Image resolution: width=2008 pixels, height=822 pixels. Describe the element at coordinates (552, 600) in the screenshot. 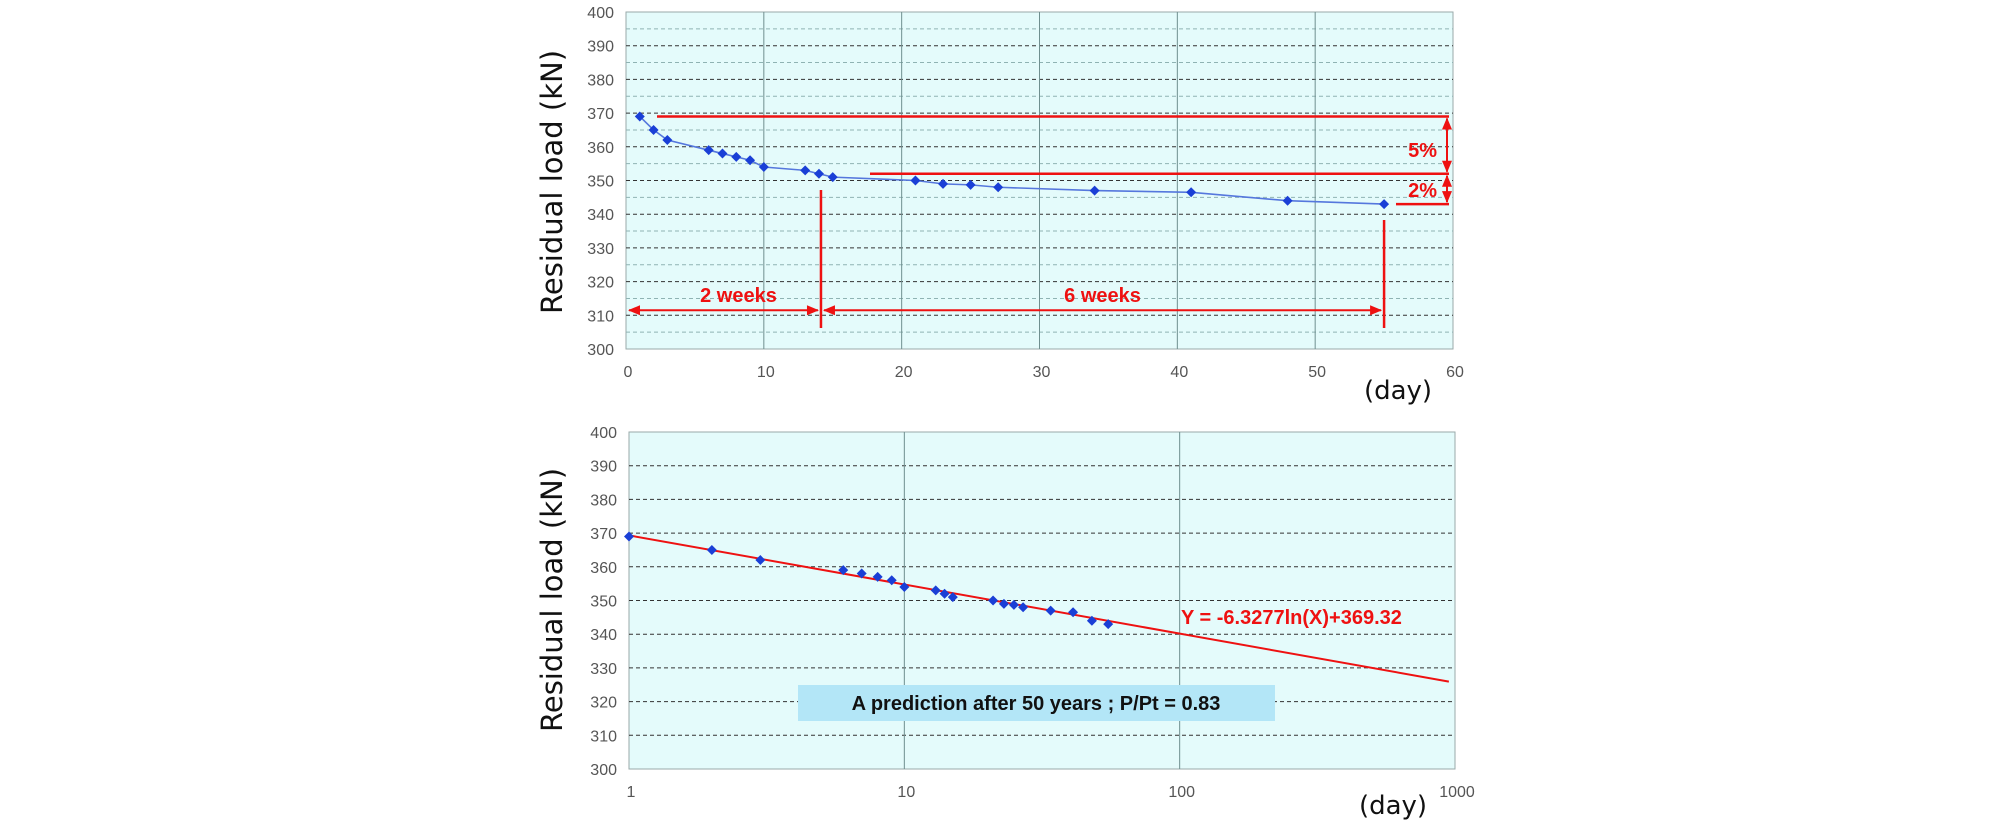

I see `y-axis-title-bottom: Residual load (kN)` at that location.